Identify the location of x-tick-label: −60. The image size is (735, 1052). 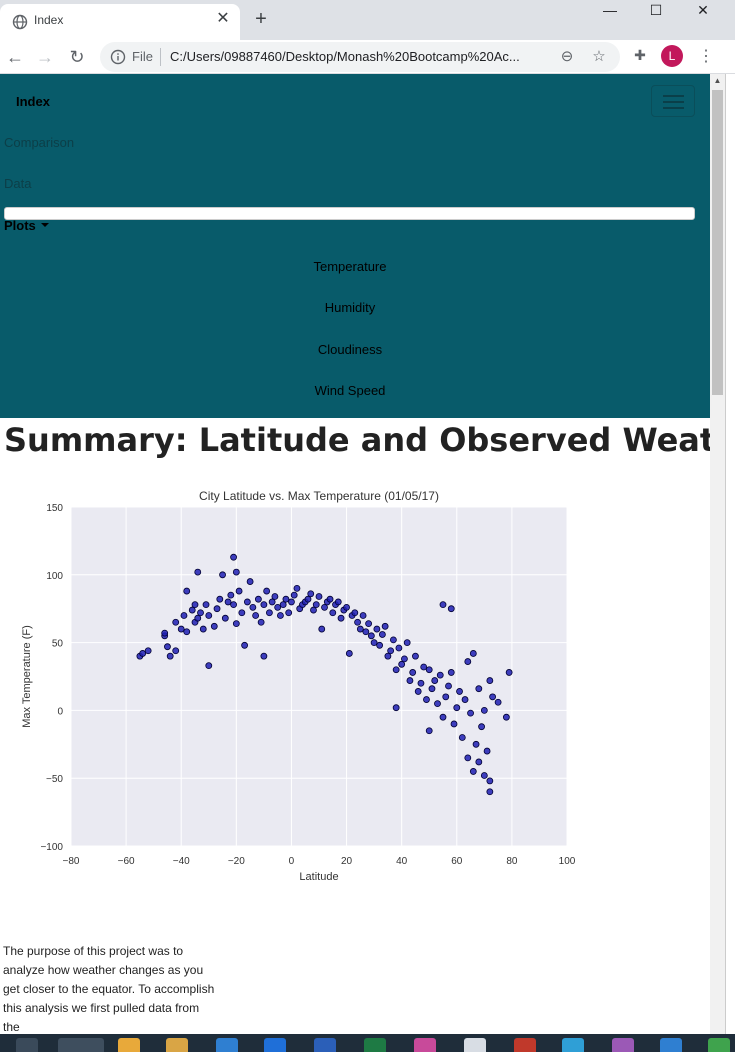
(126, 861).